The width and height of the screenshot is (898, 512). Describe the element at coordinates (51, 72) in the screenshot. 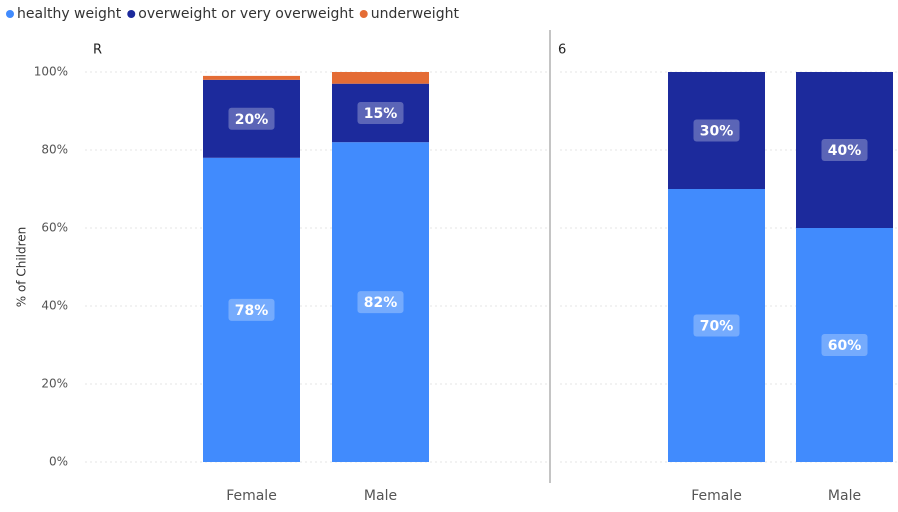

I see `y-tick-label: 100%` at that location.